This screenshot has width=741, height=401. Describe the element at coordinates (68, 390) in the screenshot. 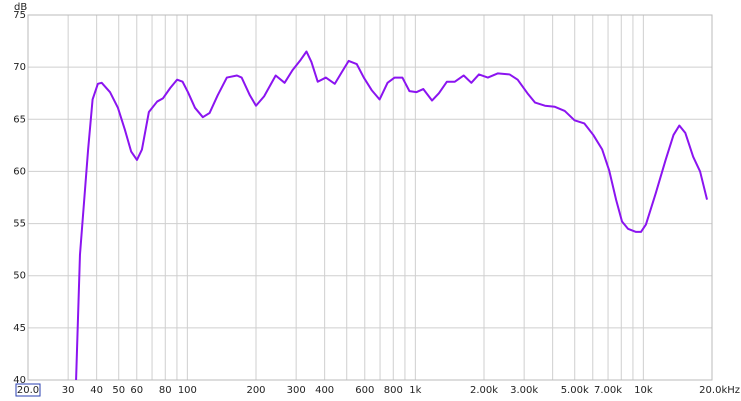

I see `x-tick-label: 30` at that location.